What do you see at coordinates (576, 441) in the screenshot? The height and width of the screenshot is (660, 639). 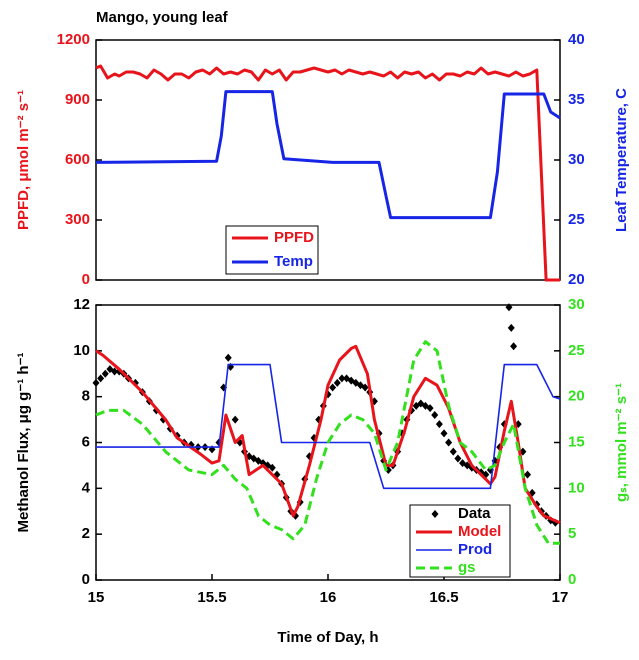 I see `y2-tick-label: 15` at bounding box center [576, 441].